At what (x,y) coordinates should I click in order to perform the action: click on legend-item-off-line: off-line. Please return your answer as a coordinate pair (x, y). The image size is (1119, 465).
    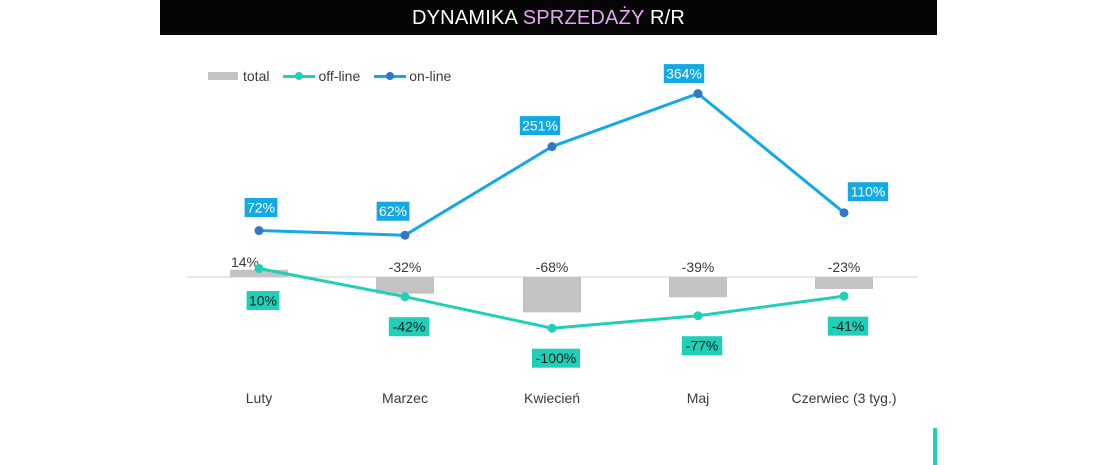
    Looking at the image, I should click on (321, 76).